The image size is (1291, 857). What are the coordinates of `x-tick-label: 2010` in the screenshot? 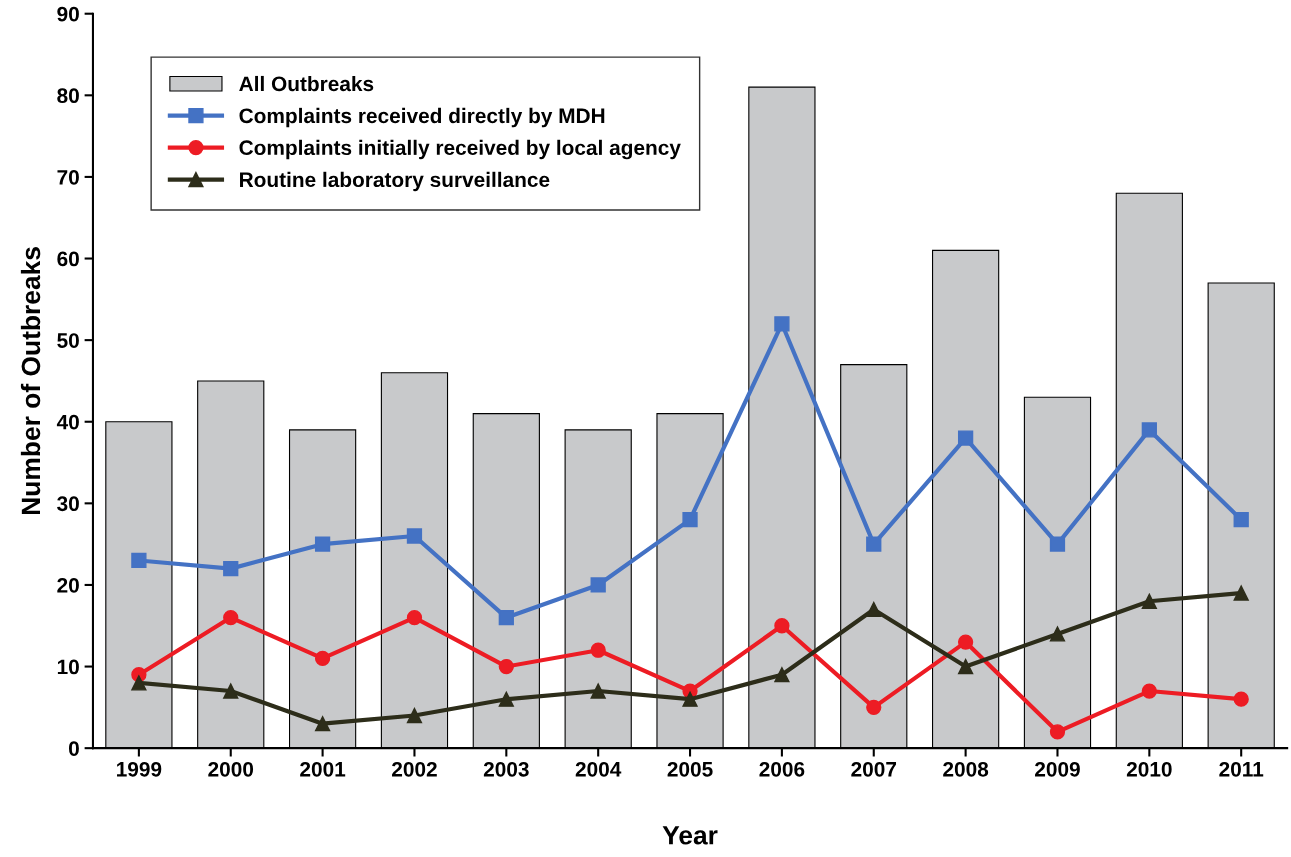 It's located at (1149, 769).